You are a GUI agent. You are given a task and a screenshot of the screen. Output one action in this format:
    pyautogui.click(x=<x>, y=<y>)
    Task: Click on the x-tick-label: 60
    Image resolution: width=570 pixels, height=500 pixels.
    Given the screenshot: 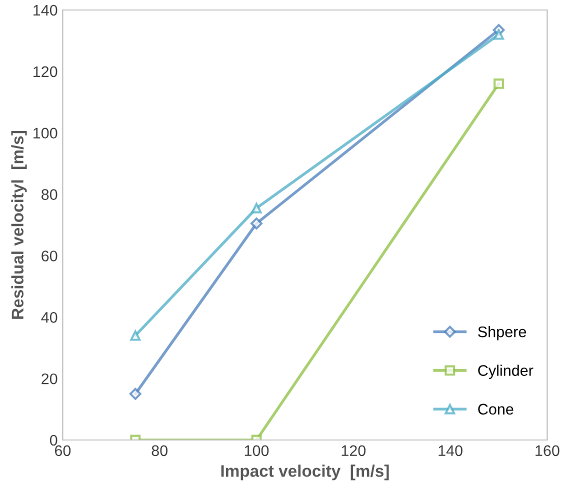 What is the action you would take?
    pyautogui.click(x=62, y=450)
    